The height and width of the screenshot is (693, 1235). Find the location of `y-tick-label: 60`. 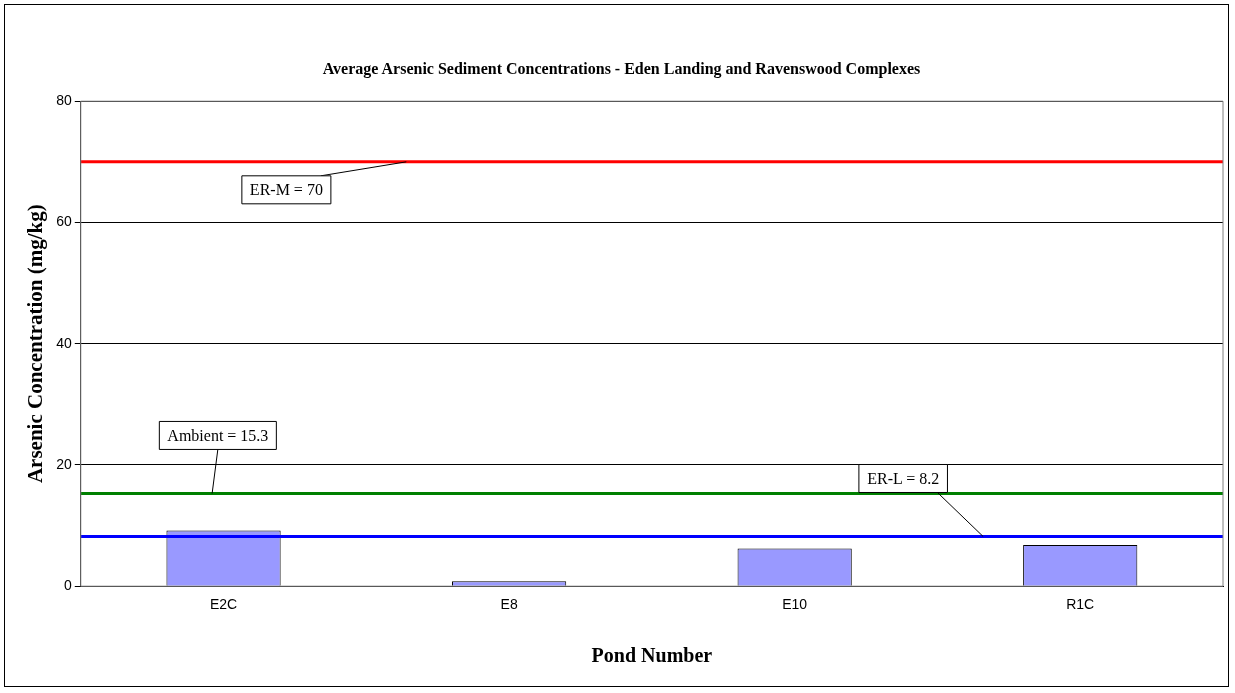

y-tick-label: 60 is located at coordinates (64, 221).